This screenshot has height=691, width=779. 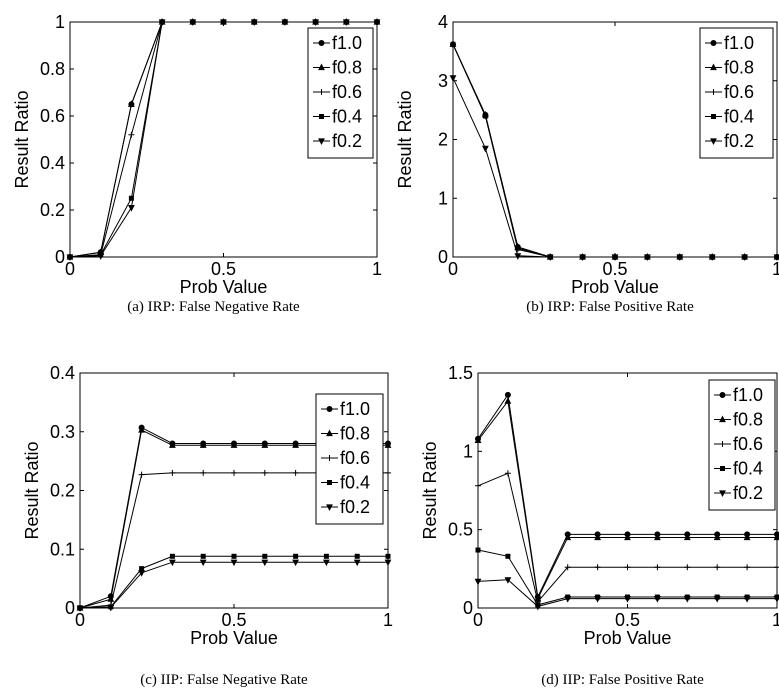 I want to click on subfigure-caption: (c) IIP: False Negative Rate, so click(x=224, y=680).